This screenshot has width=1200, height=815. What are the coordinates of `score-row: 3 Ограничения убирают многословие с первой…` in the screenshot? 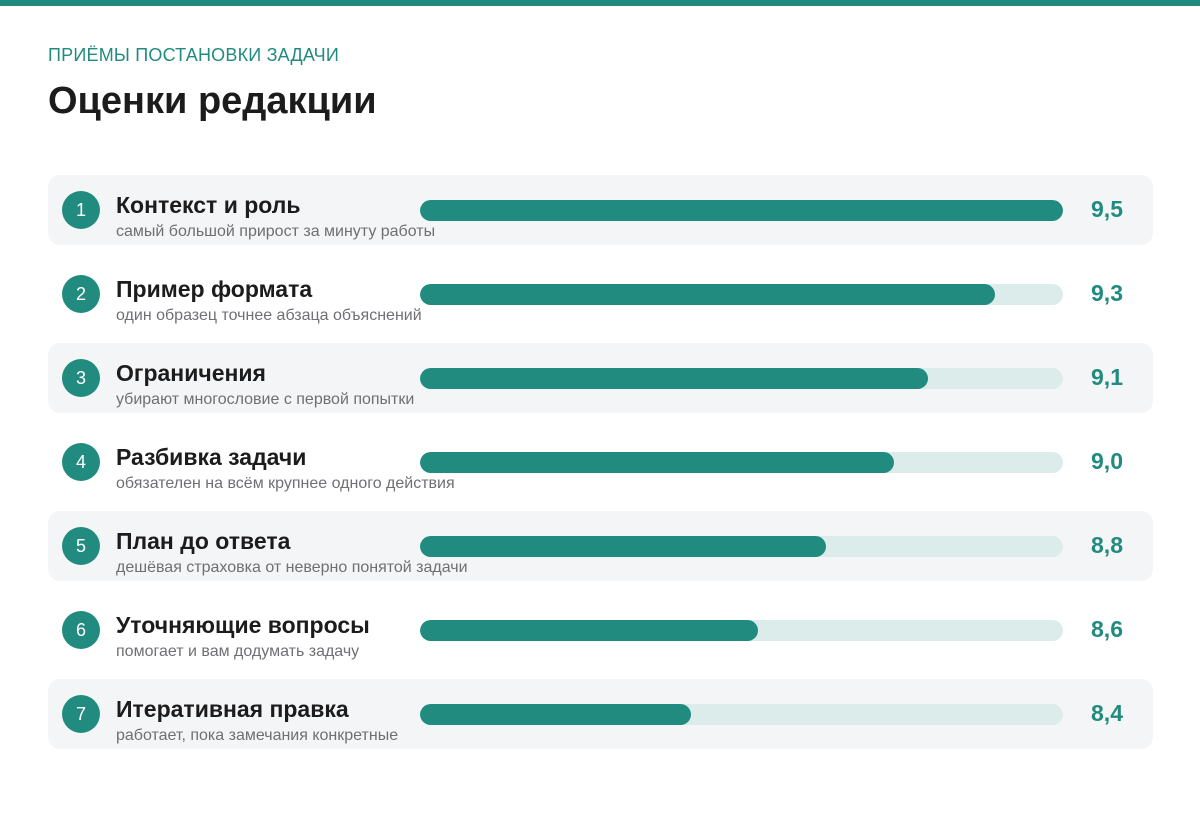 It's located at (600, 378).